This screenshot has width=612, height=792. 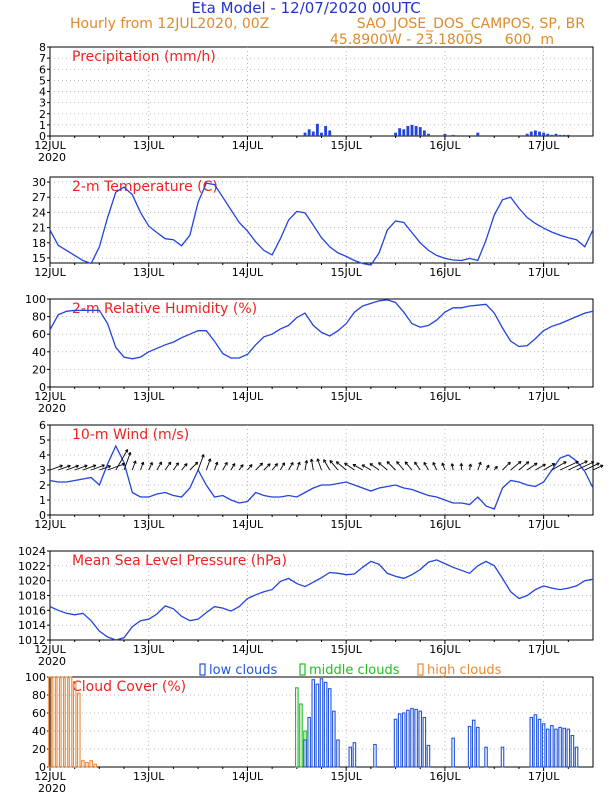 What do you see at coordinates (42, 92) in the screenshot?
I see `y-tick-label: 4` at bounding box center [42, 92].